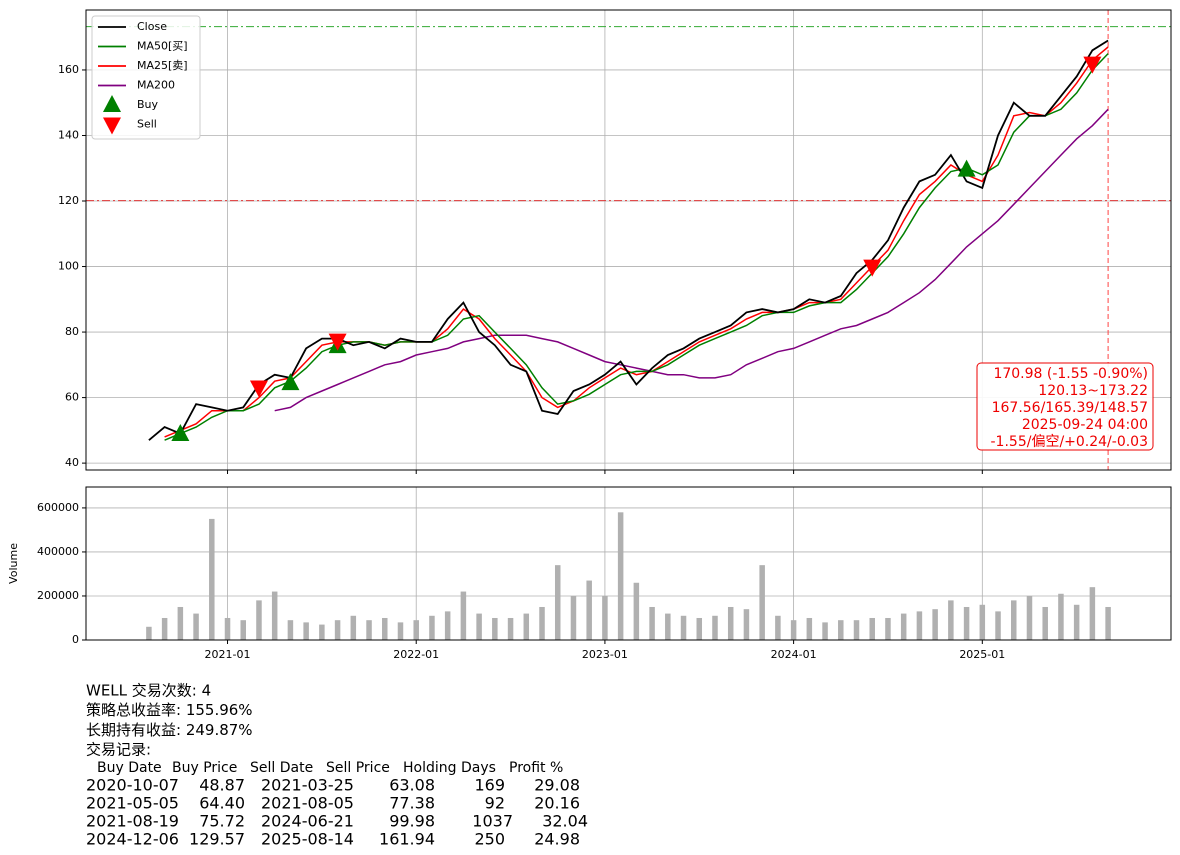  What do you see at coordinates (58, 551) in the screenshot?
I see `y-tick-label: 400000` at bounding box center [58, 551].